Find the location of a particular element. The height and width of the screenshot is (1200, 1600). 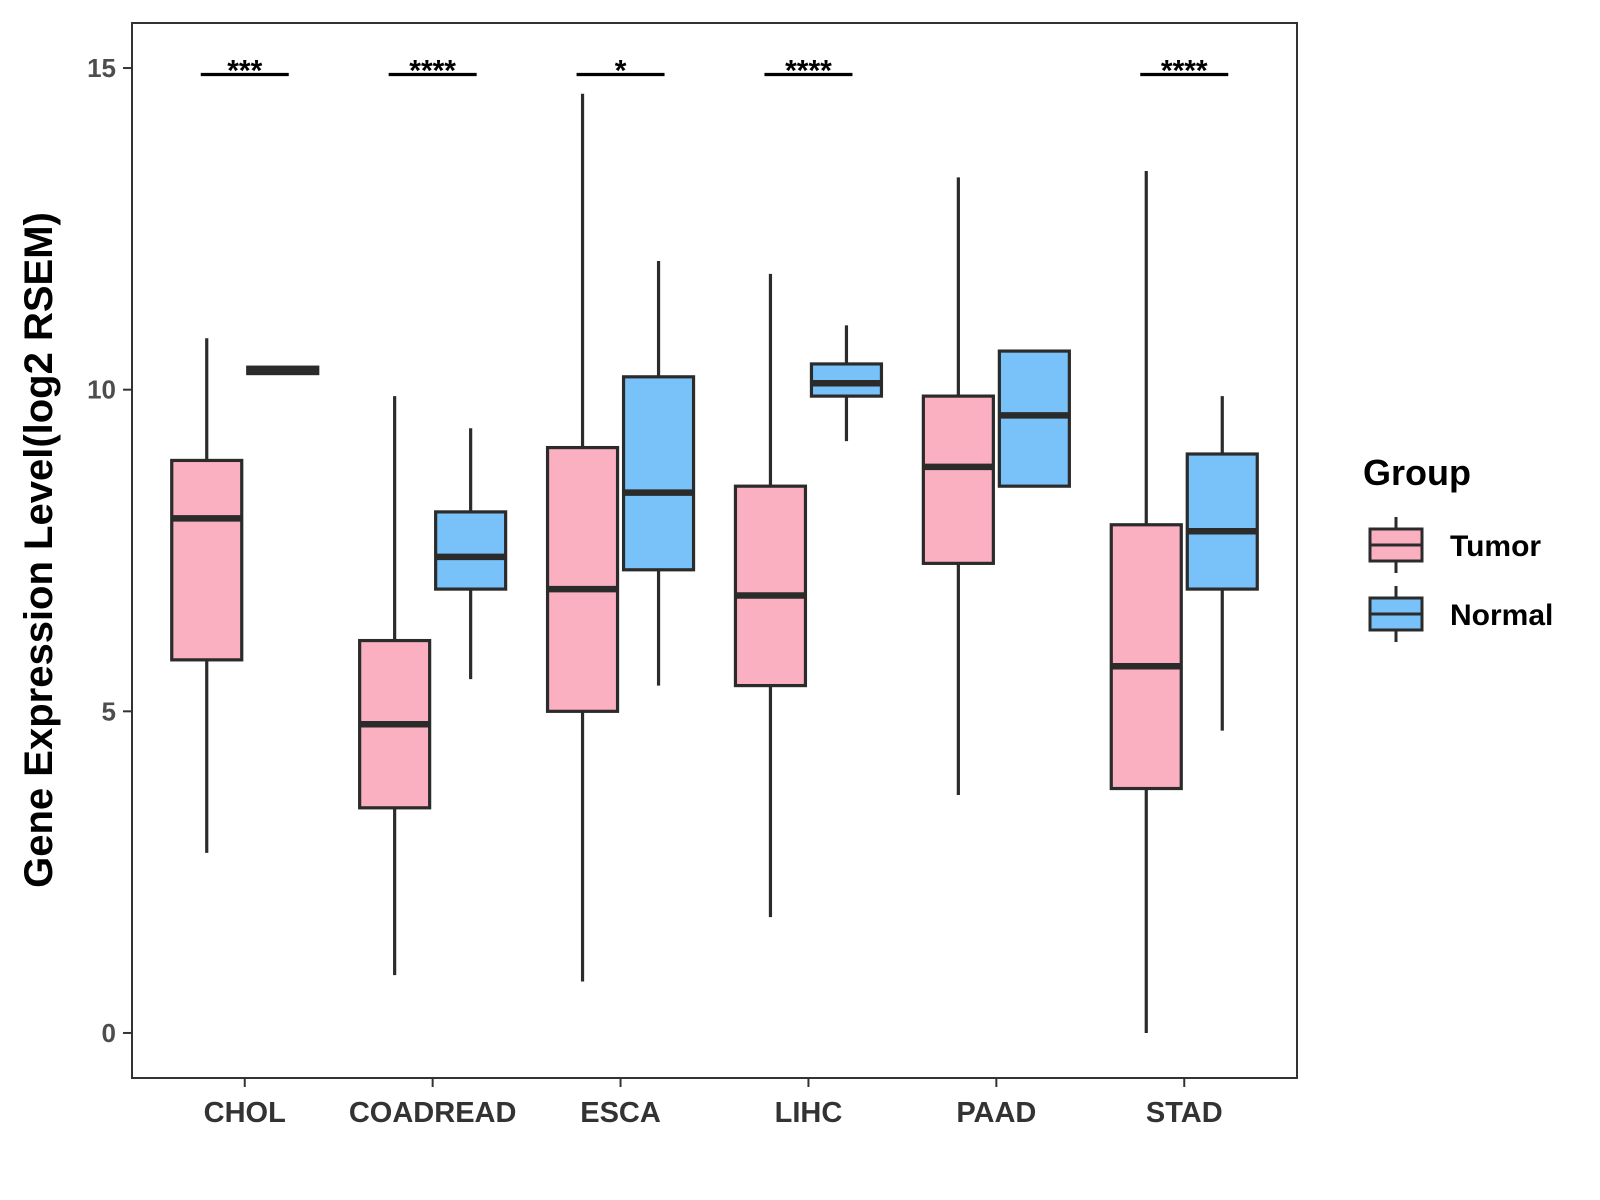

legend-title: Group is located at coordinates (1417, 472).